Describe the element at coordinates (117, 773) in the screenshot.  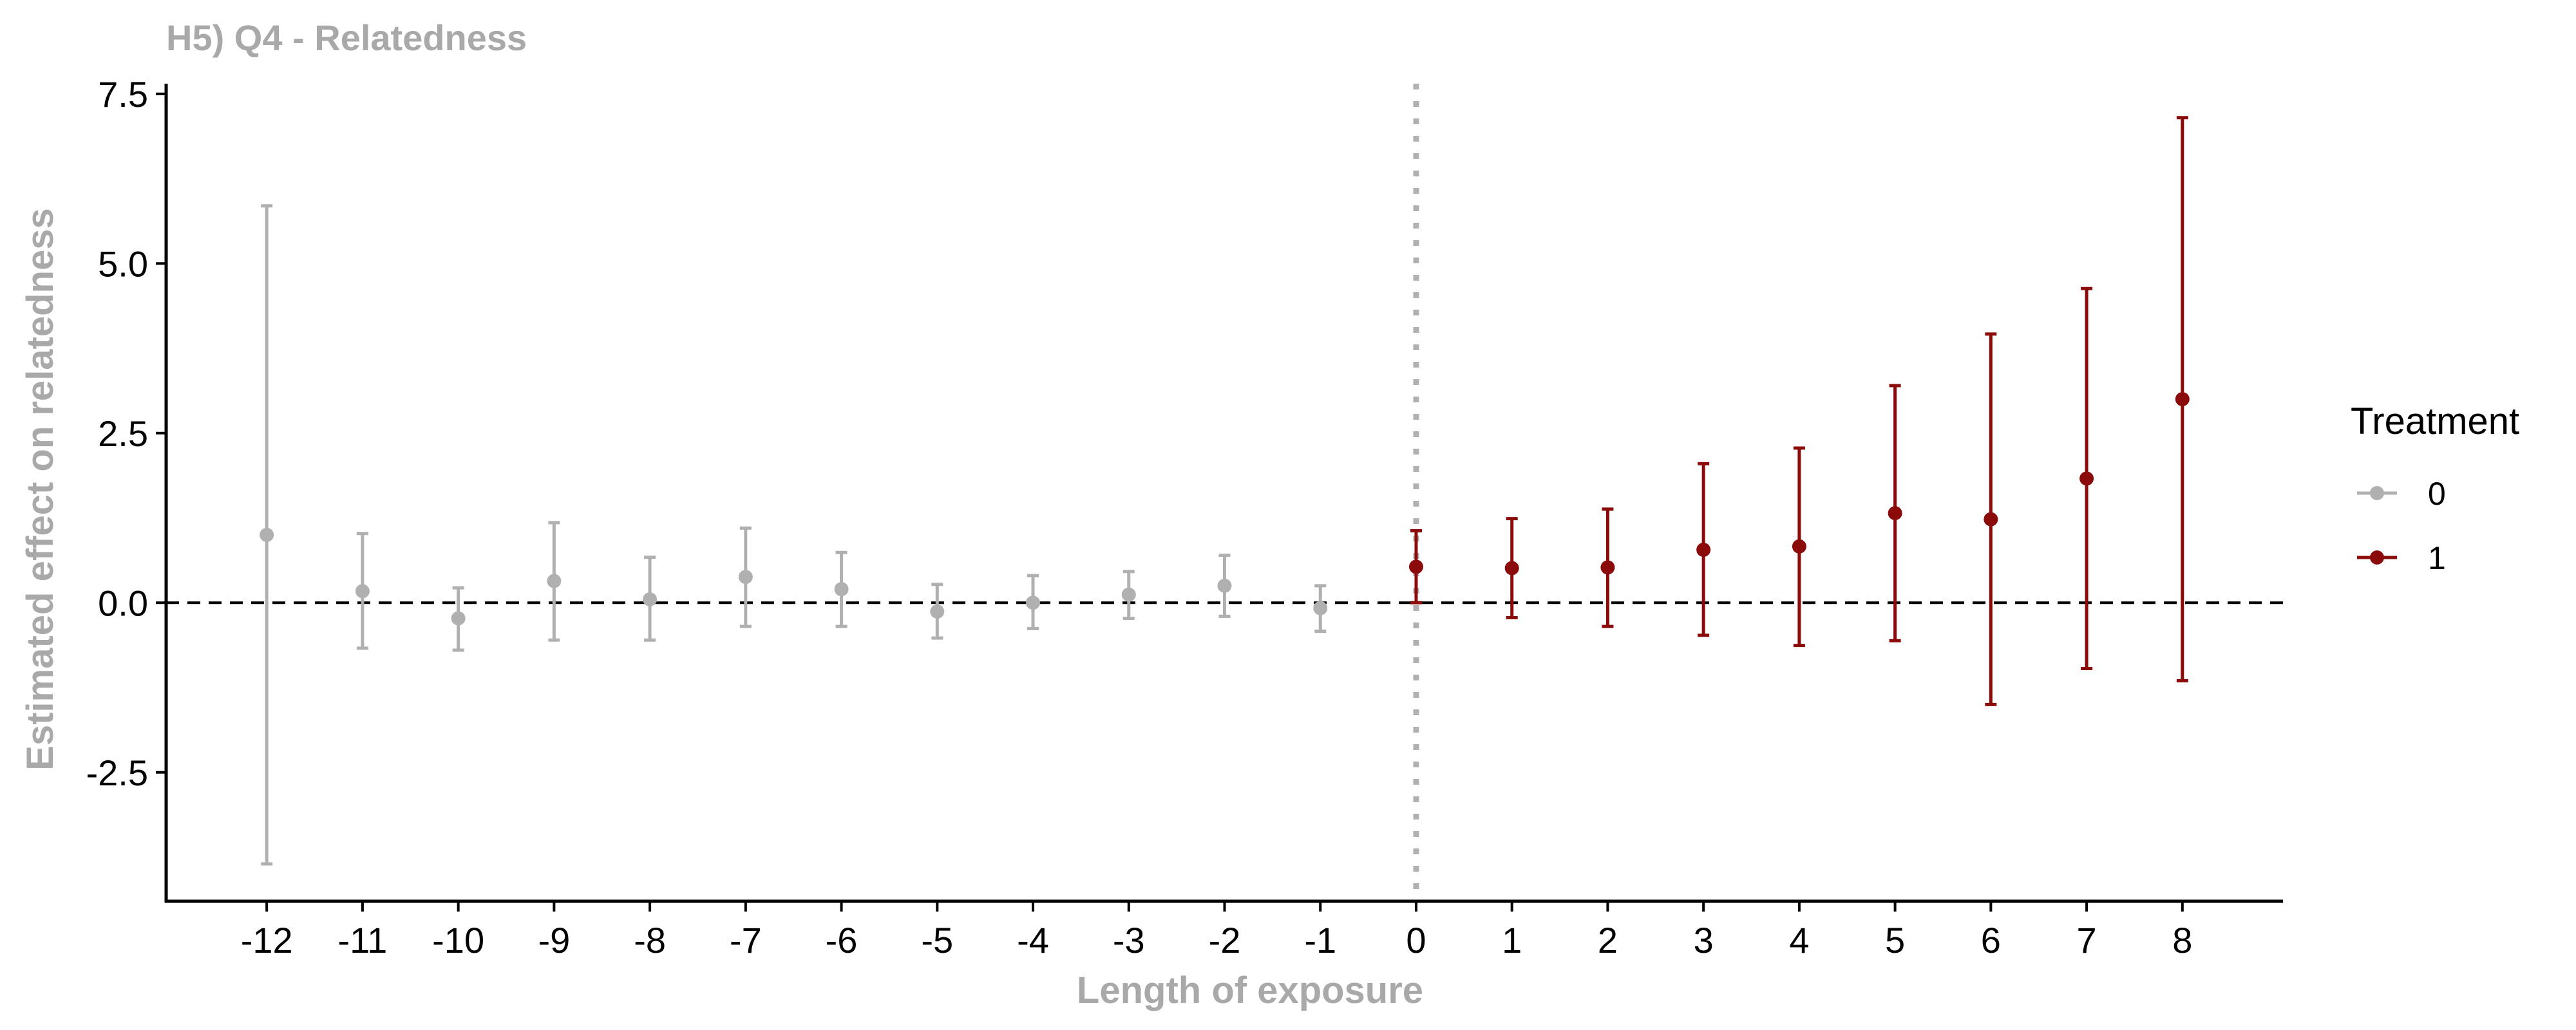
I see `y-tick-label: -2.5` at that location.